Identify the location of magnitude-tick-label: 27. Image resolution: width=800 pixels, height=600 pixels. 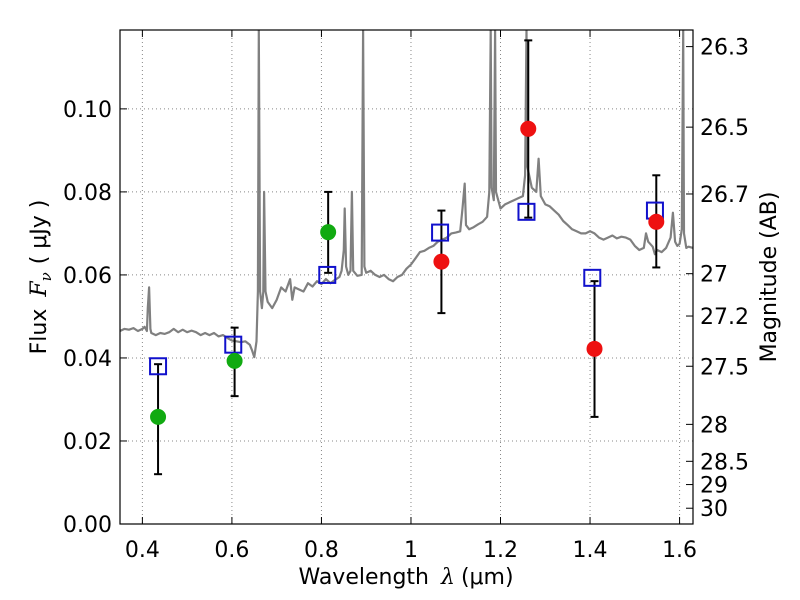
(714, 275).